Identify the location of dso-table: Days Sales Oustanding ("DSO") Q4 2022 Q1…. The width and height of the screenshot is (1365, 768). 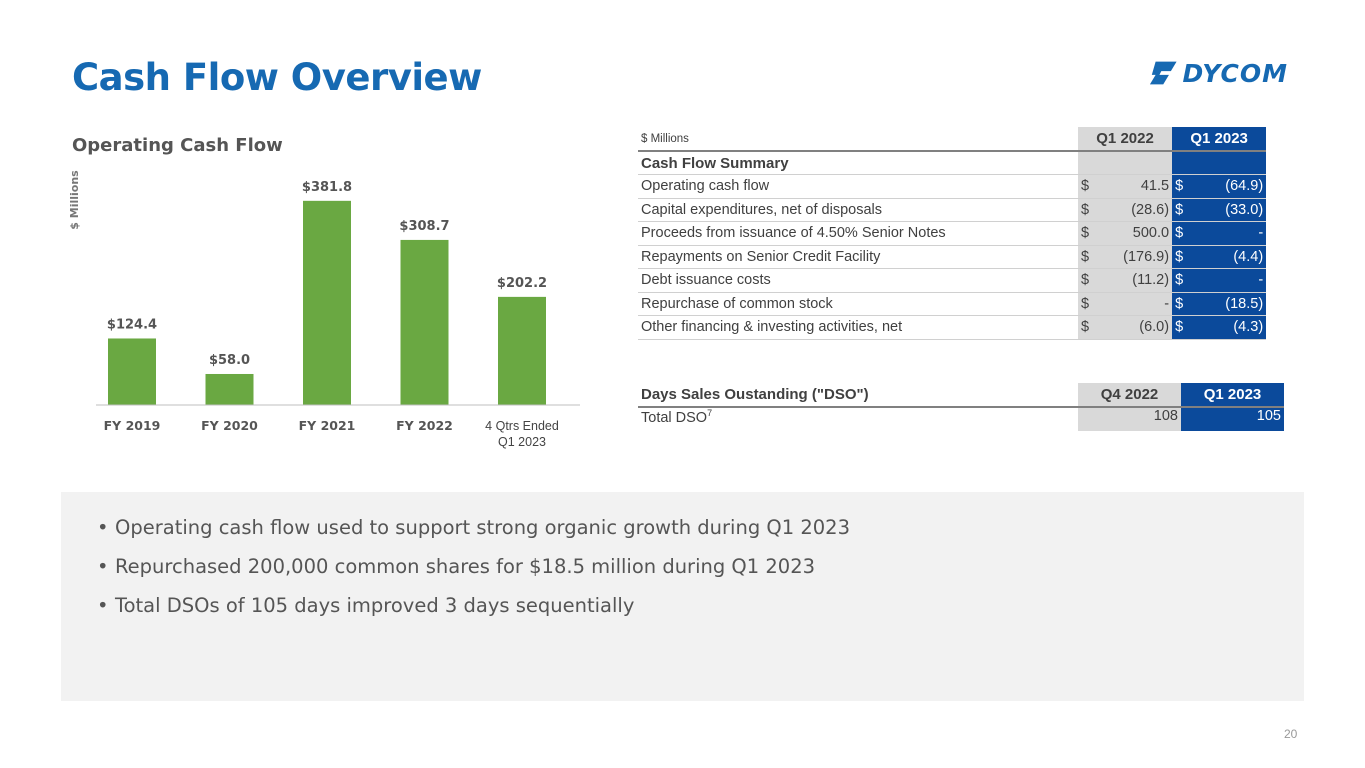
(961, 407).